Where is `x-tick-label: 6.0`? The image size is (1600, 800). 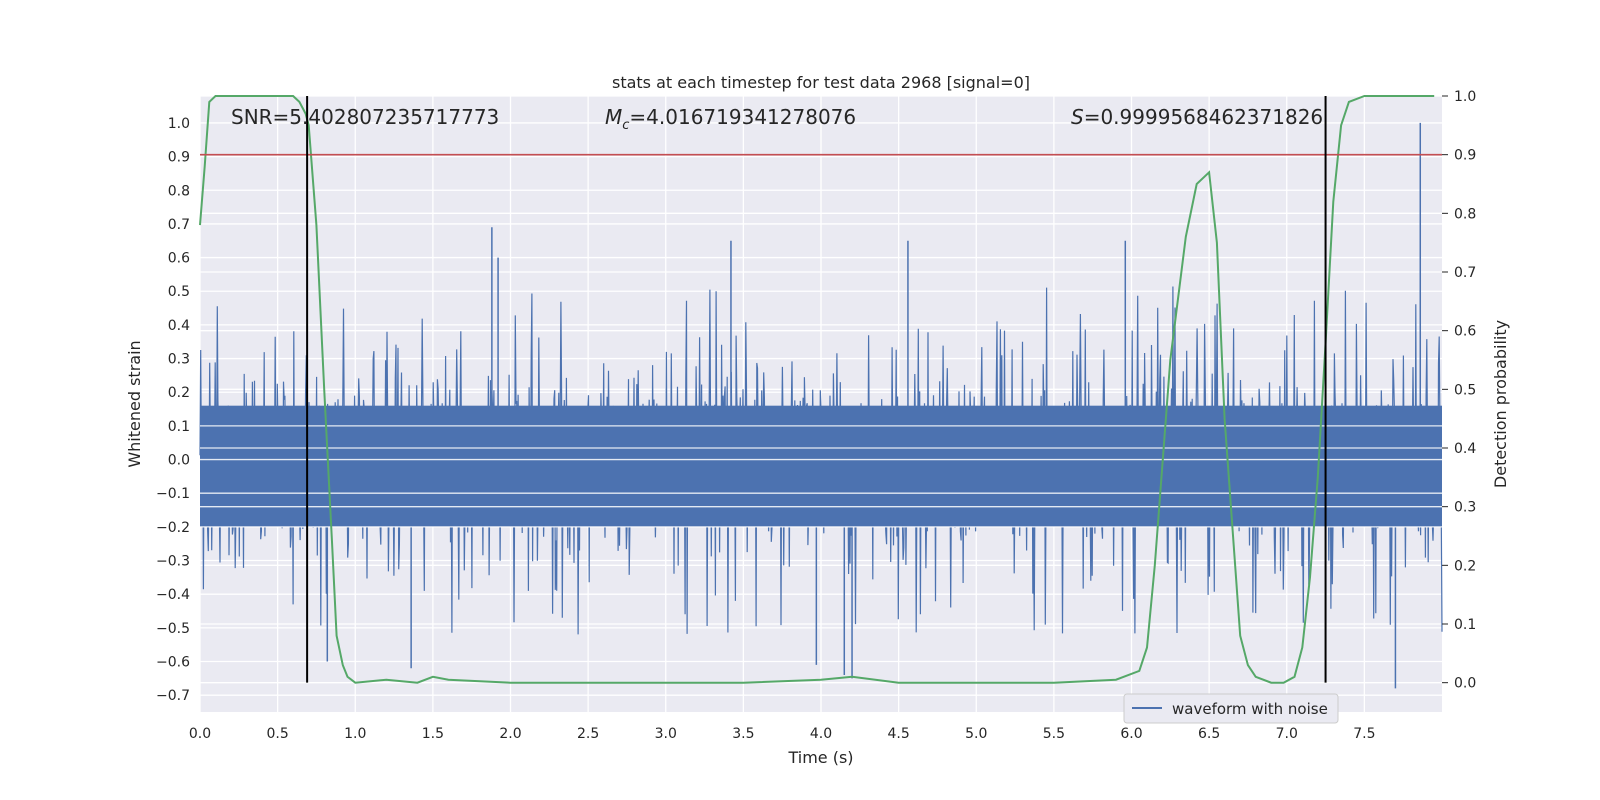
x-tick-label: 6.0 is located at coordinates (1131, 734).